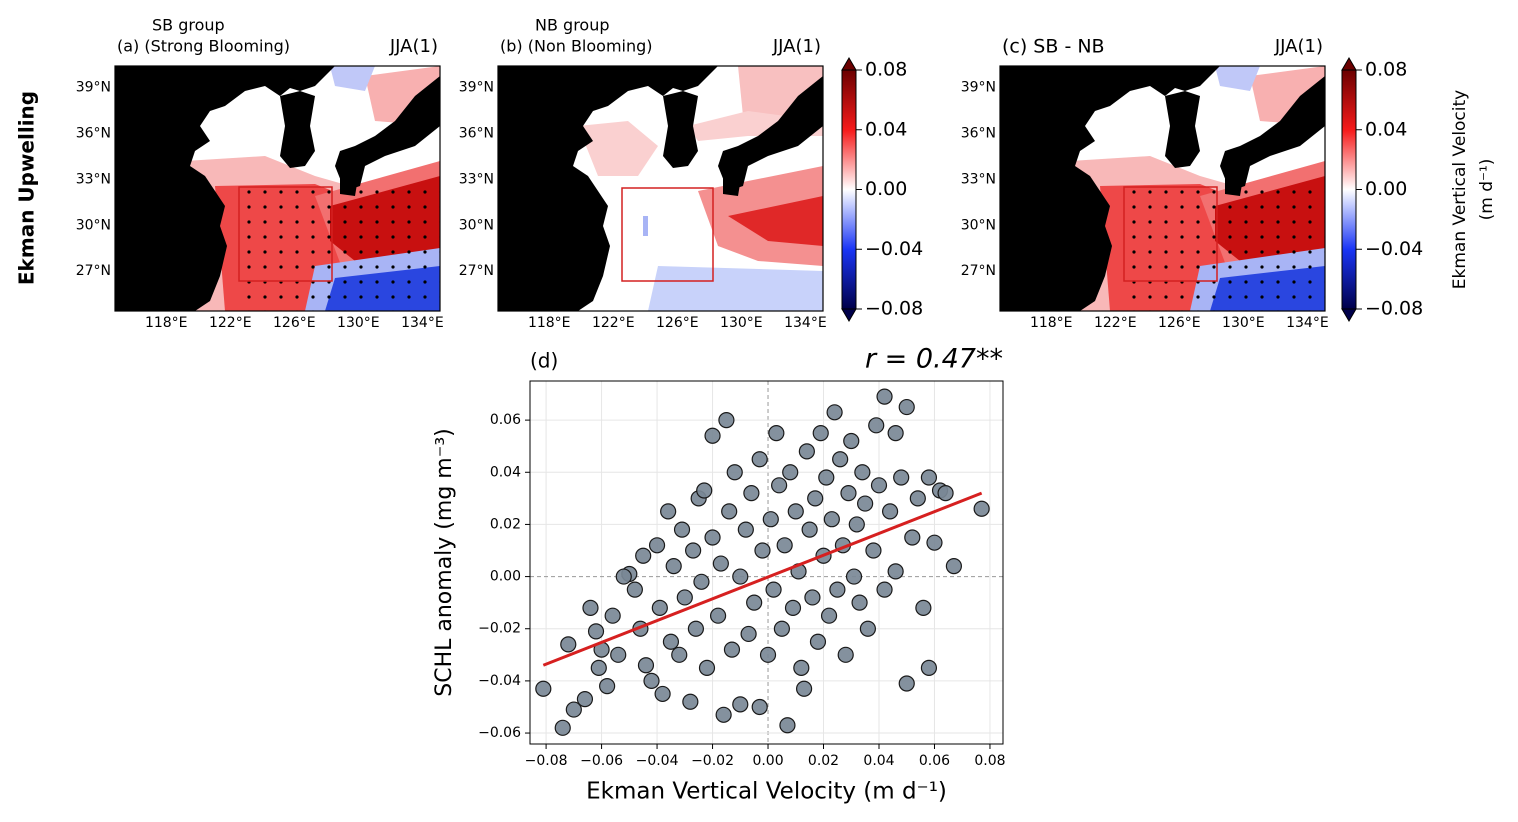  Describe the element at coordinates (203, 46) in the screenshot. I see `panel-title: (a) (Strong Blooming)` at that location.